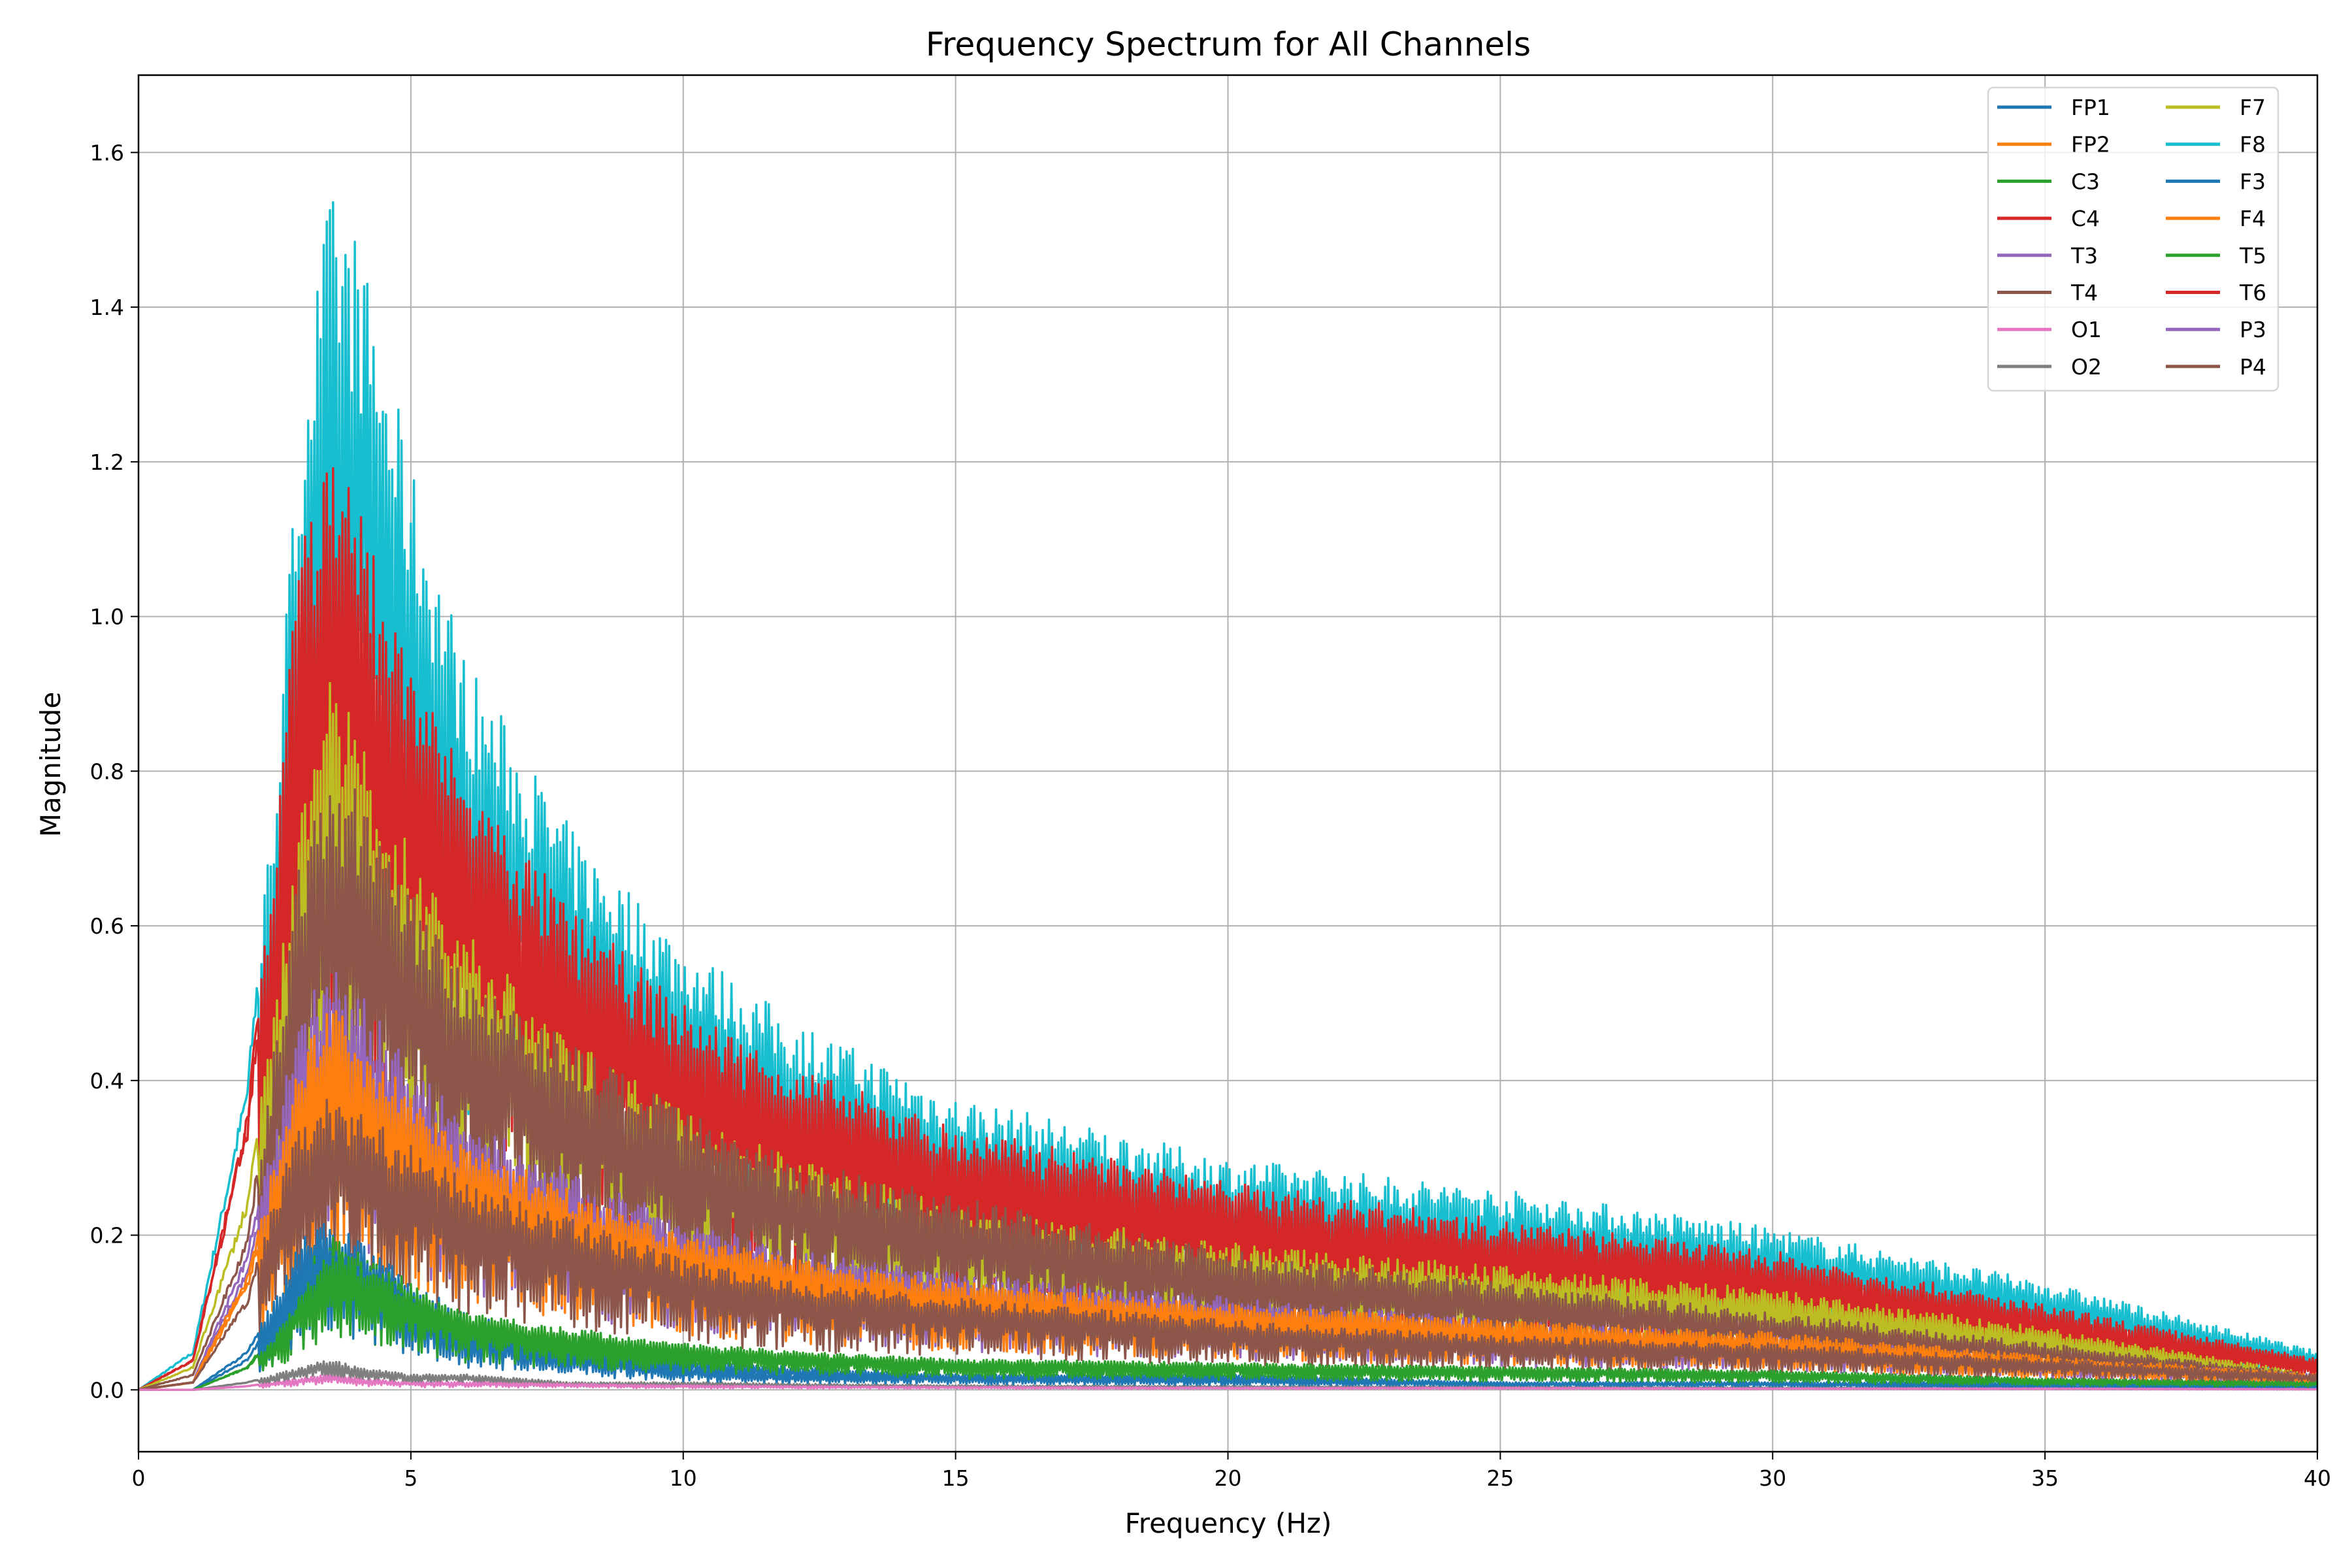 The image size is (2352, 1568). Describe the element at coordinates (2084, 256) in the screenshot. I see `legend-label: T3` at that location.